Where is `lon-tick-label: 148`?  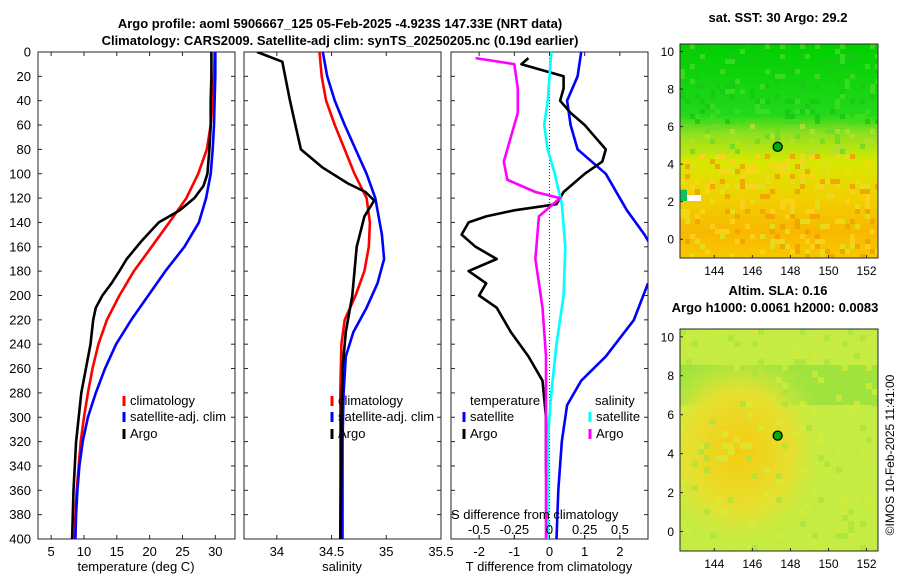
lon-tick-label: 148 is located at coordinates (790, 564).